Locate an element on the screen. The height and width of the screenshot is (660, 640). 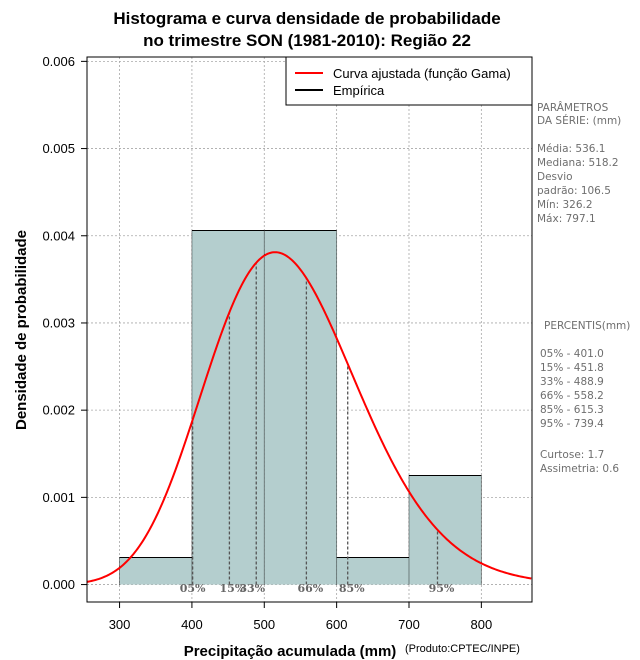
x-tick-label: 800 is located at coordinates (481, 624).